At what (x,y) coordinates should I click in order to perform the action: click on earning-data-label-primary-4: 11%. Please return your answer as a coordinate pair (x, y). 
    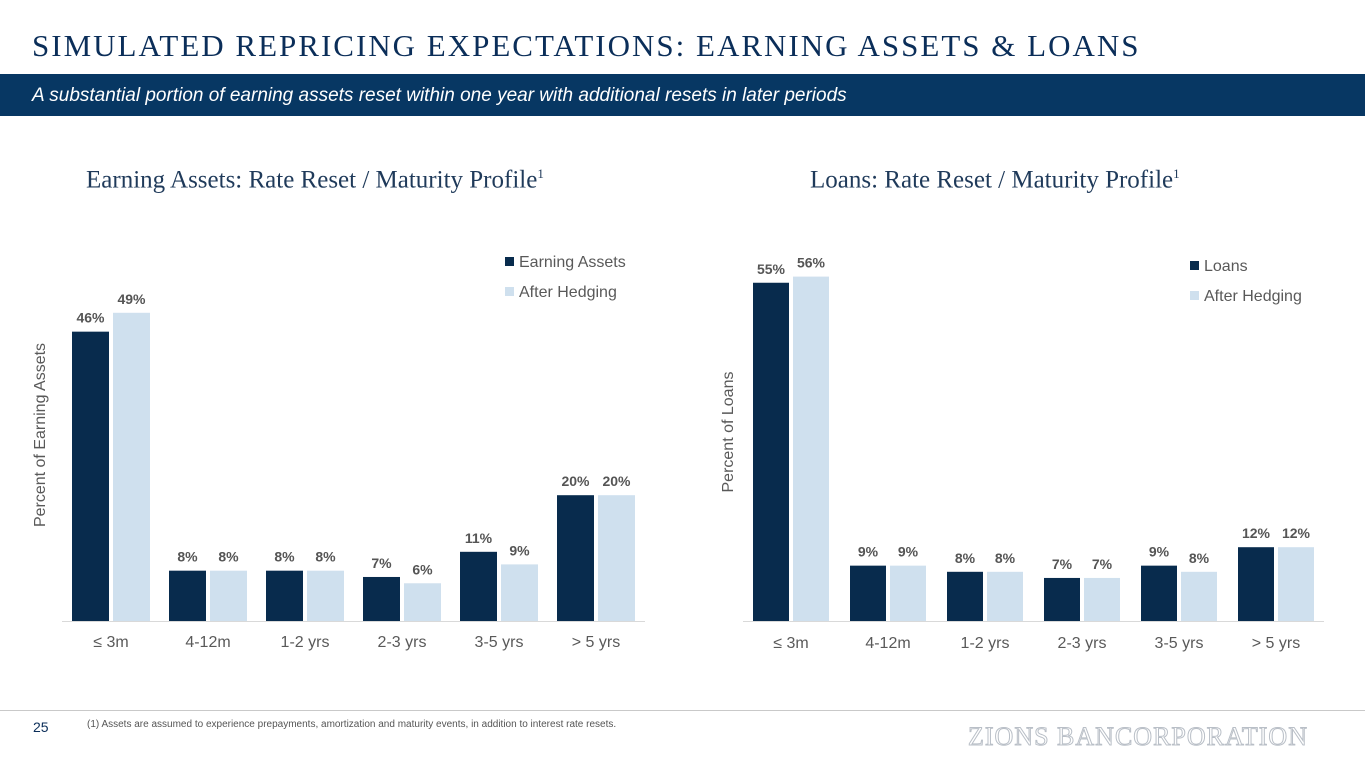
    Looking at the image, I should click on (479, 538).